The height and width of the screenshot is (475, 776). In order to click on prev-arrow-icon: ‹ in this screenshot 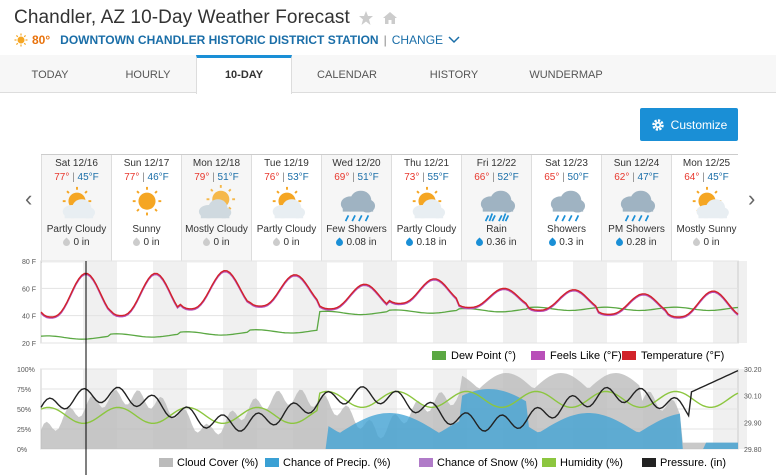, I will do `click(29, 198)`.